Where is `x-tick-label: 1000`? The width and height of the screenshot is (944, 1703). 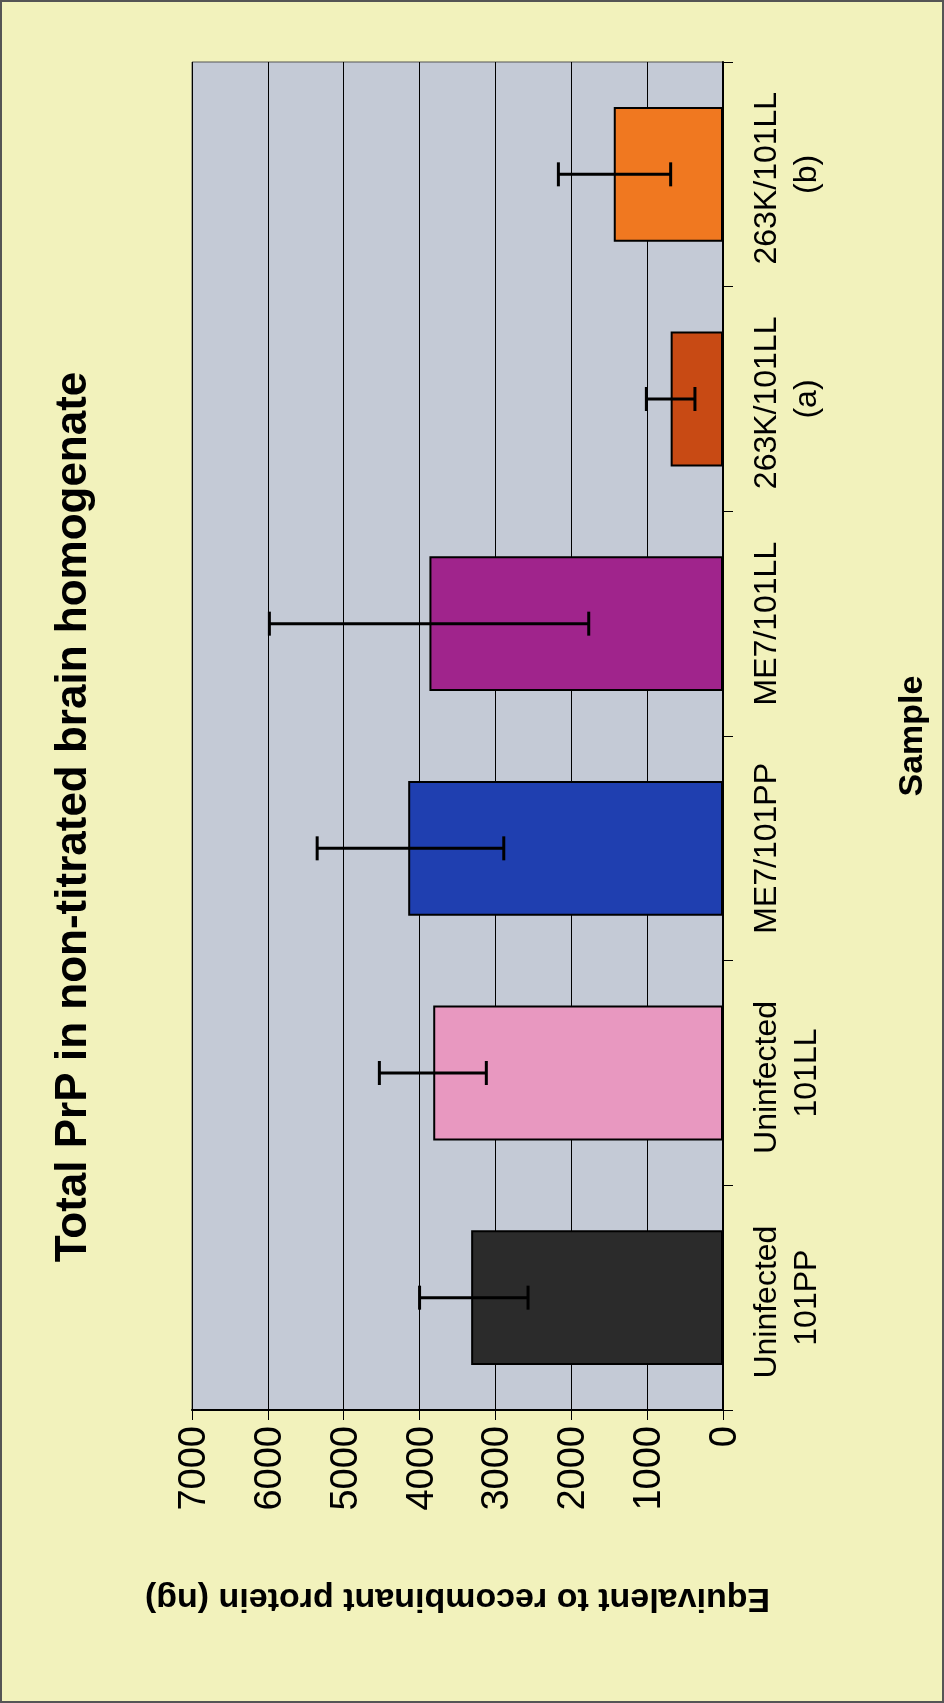
x-tick-label: 1000 is located at coordinates (647, 1468).